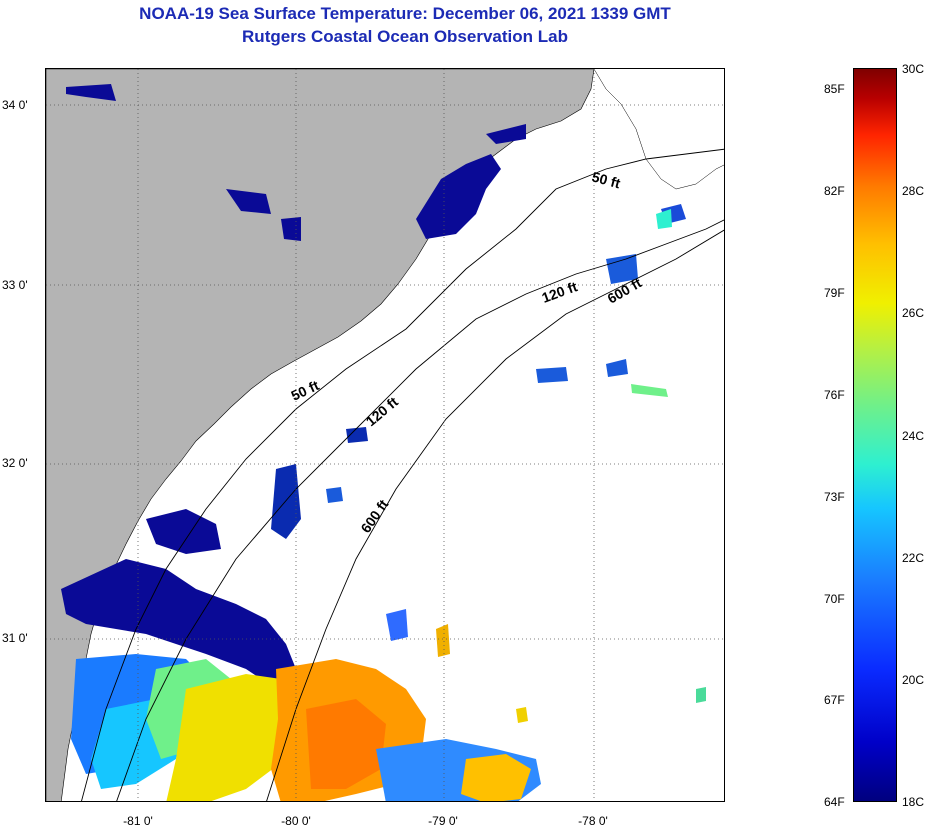 The height and width of the screenshot is (832, 936). I want to click on colorbar-c-26: 26C, so click(913, 313).